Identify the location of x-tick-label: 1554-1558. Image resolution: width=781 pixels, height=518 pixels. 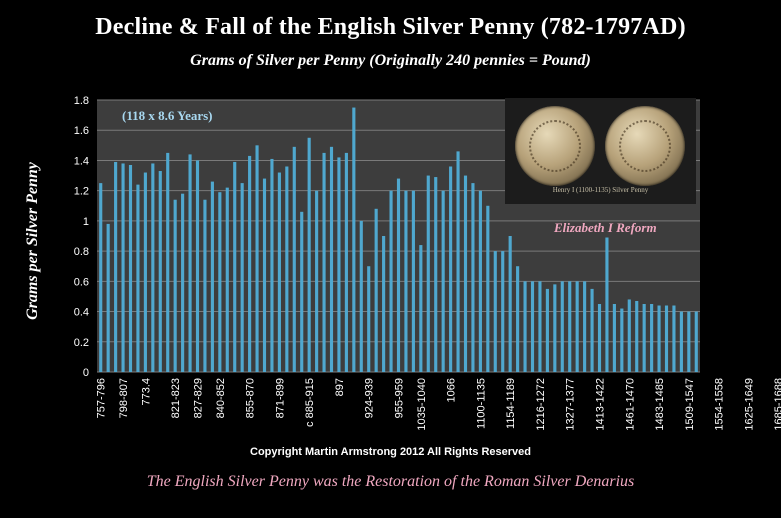
(720, 404).